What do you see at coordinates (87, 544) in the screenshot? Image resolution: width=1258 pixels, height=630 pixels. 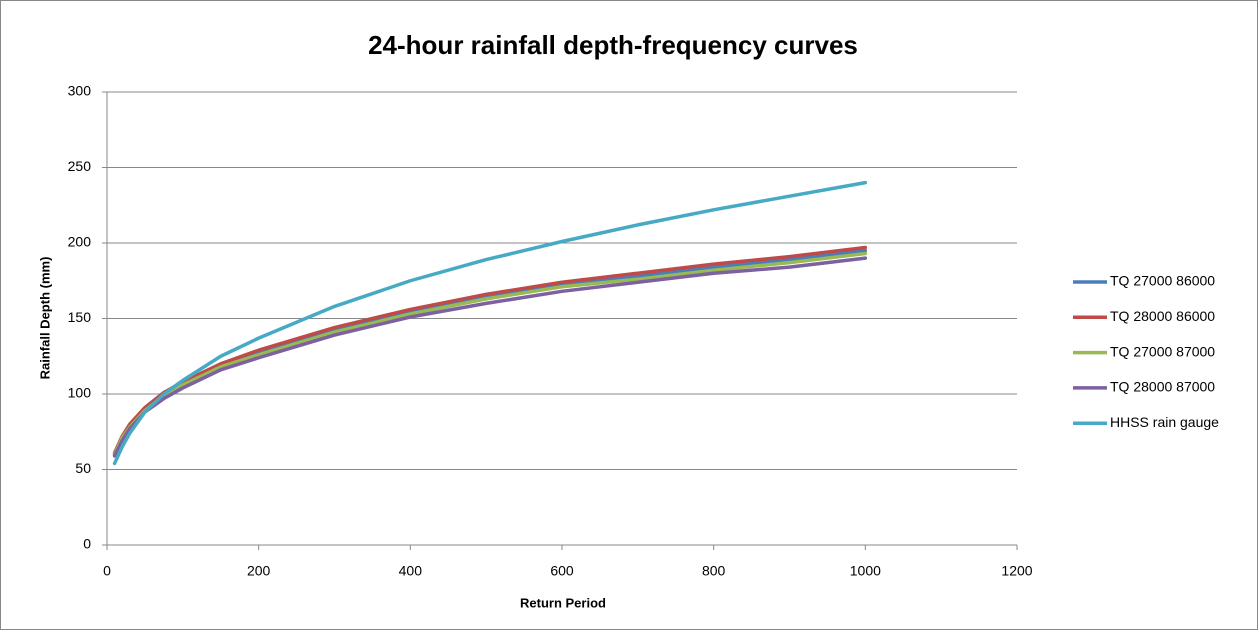 I see `y-tick-label: 0` at bounding box center [87, 544].